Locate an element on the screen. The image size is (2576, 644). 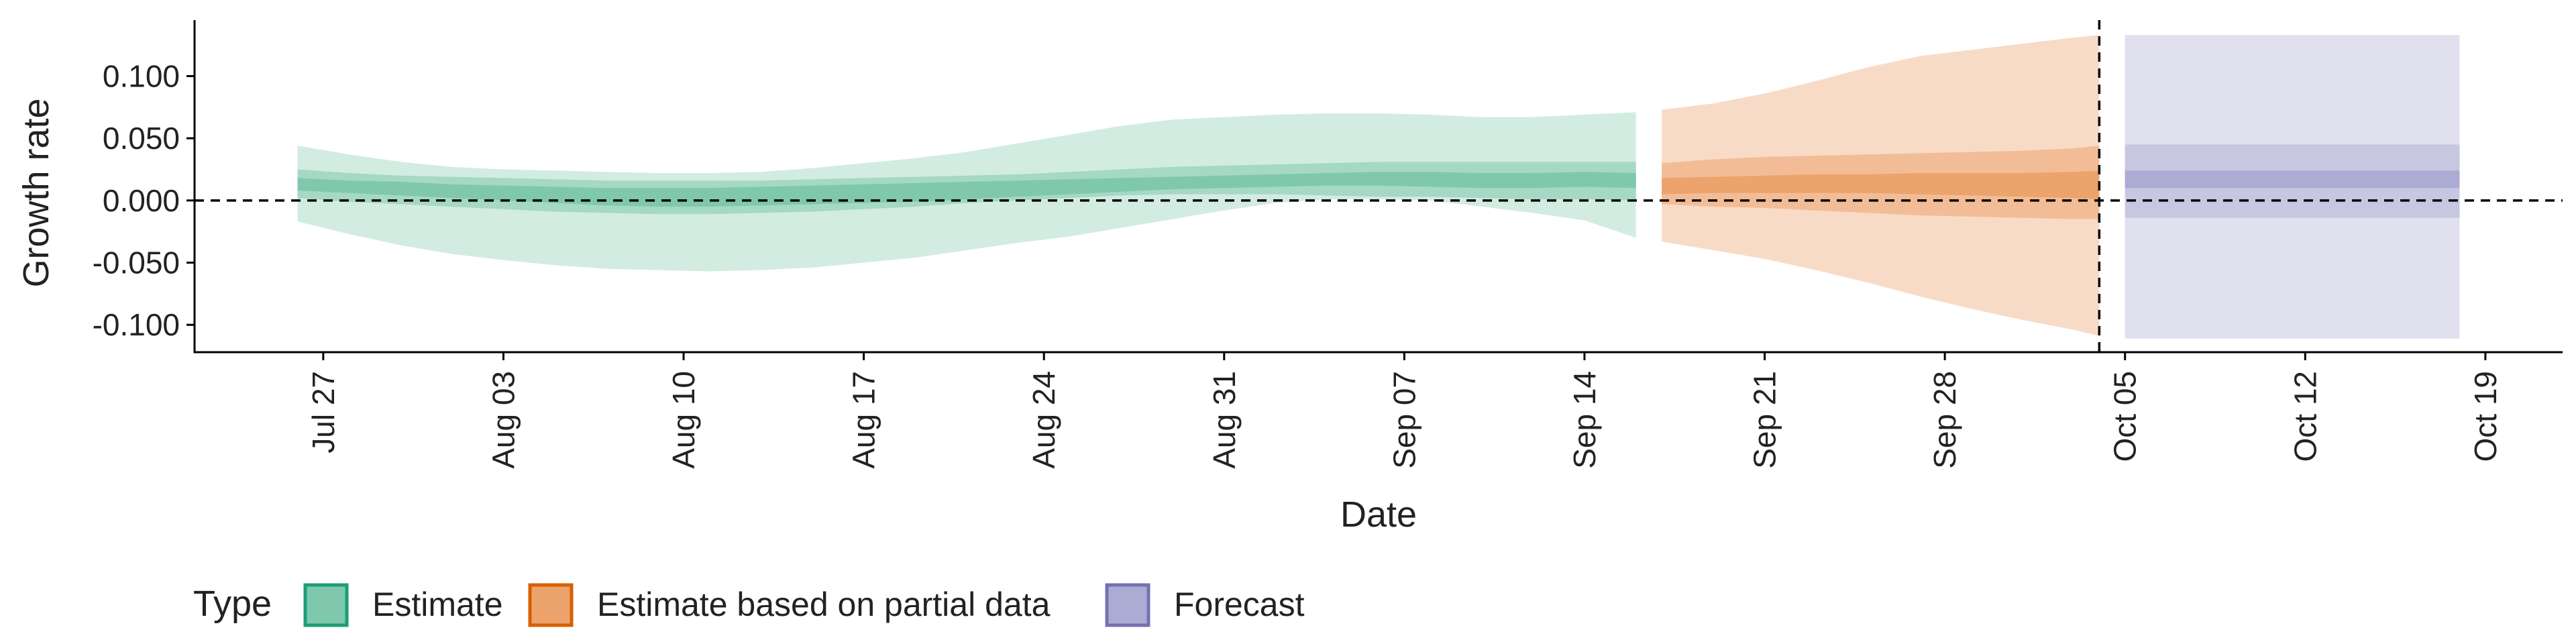
x-tick-label: Oct 19 is located at coordinates (2485, 416).